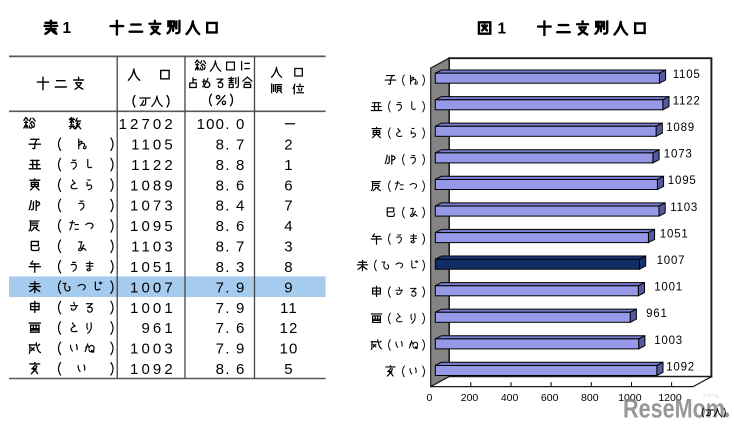  I want to click on svg-text: 1000, so click(630, 398).